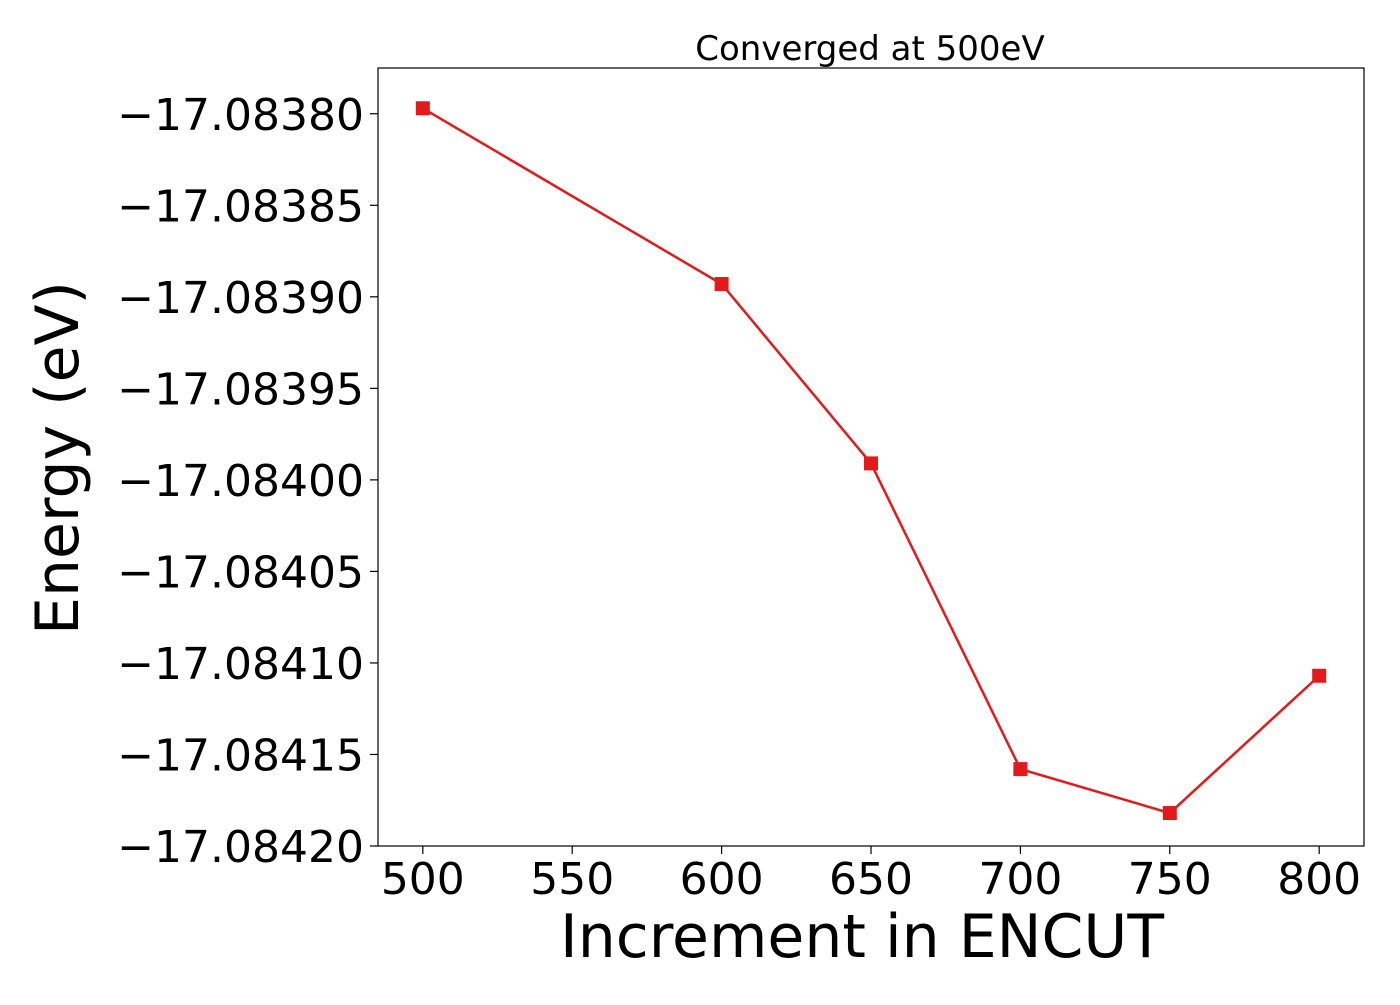 Image resolution: width=1400 pixels, height=1005 pixels. I want to click on y-tick-label: −17.08405, so click(240, 572).